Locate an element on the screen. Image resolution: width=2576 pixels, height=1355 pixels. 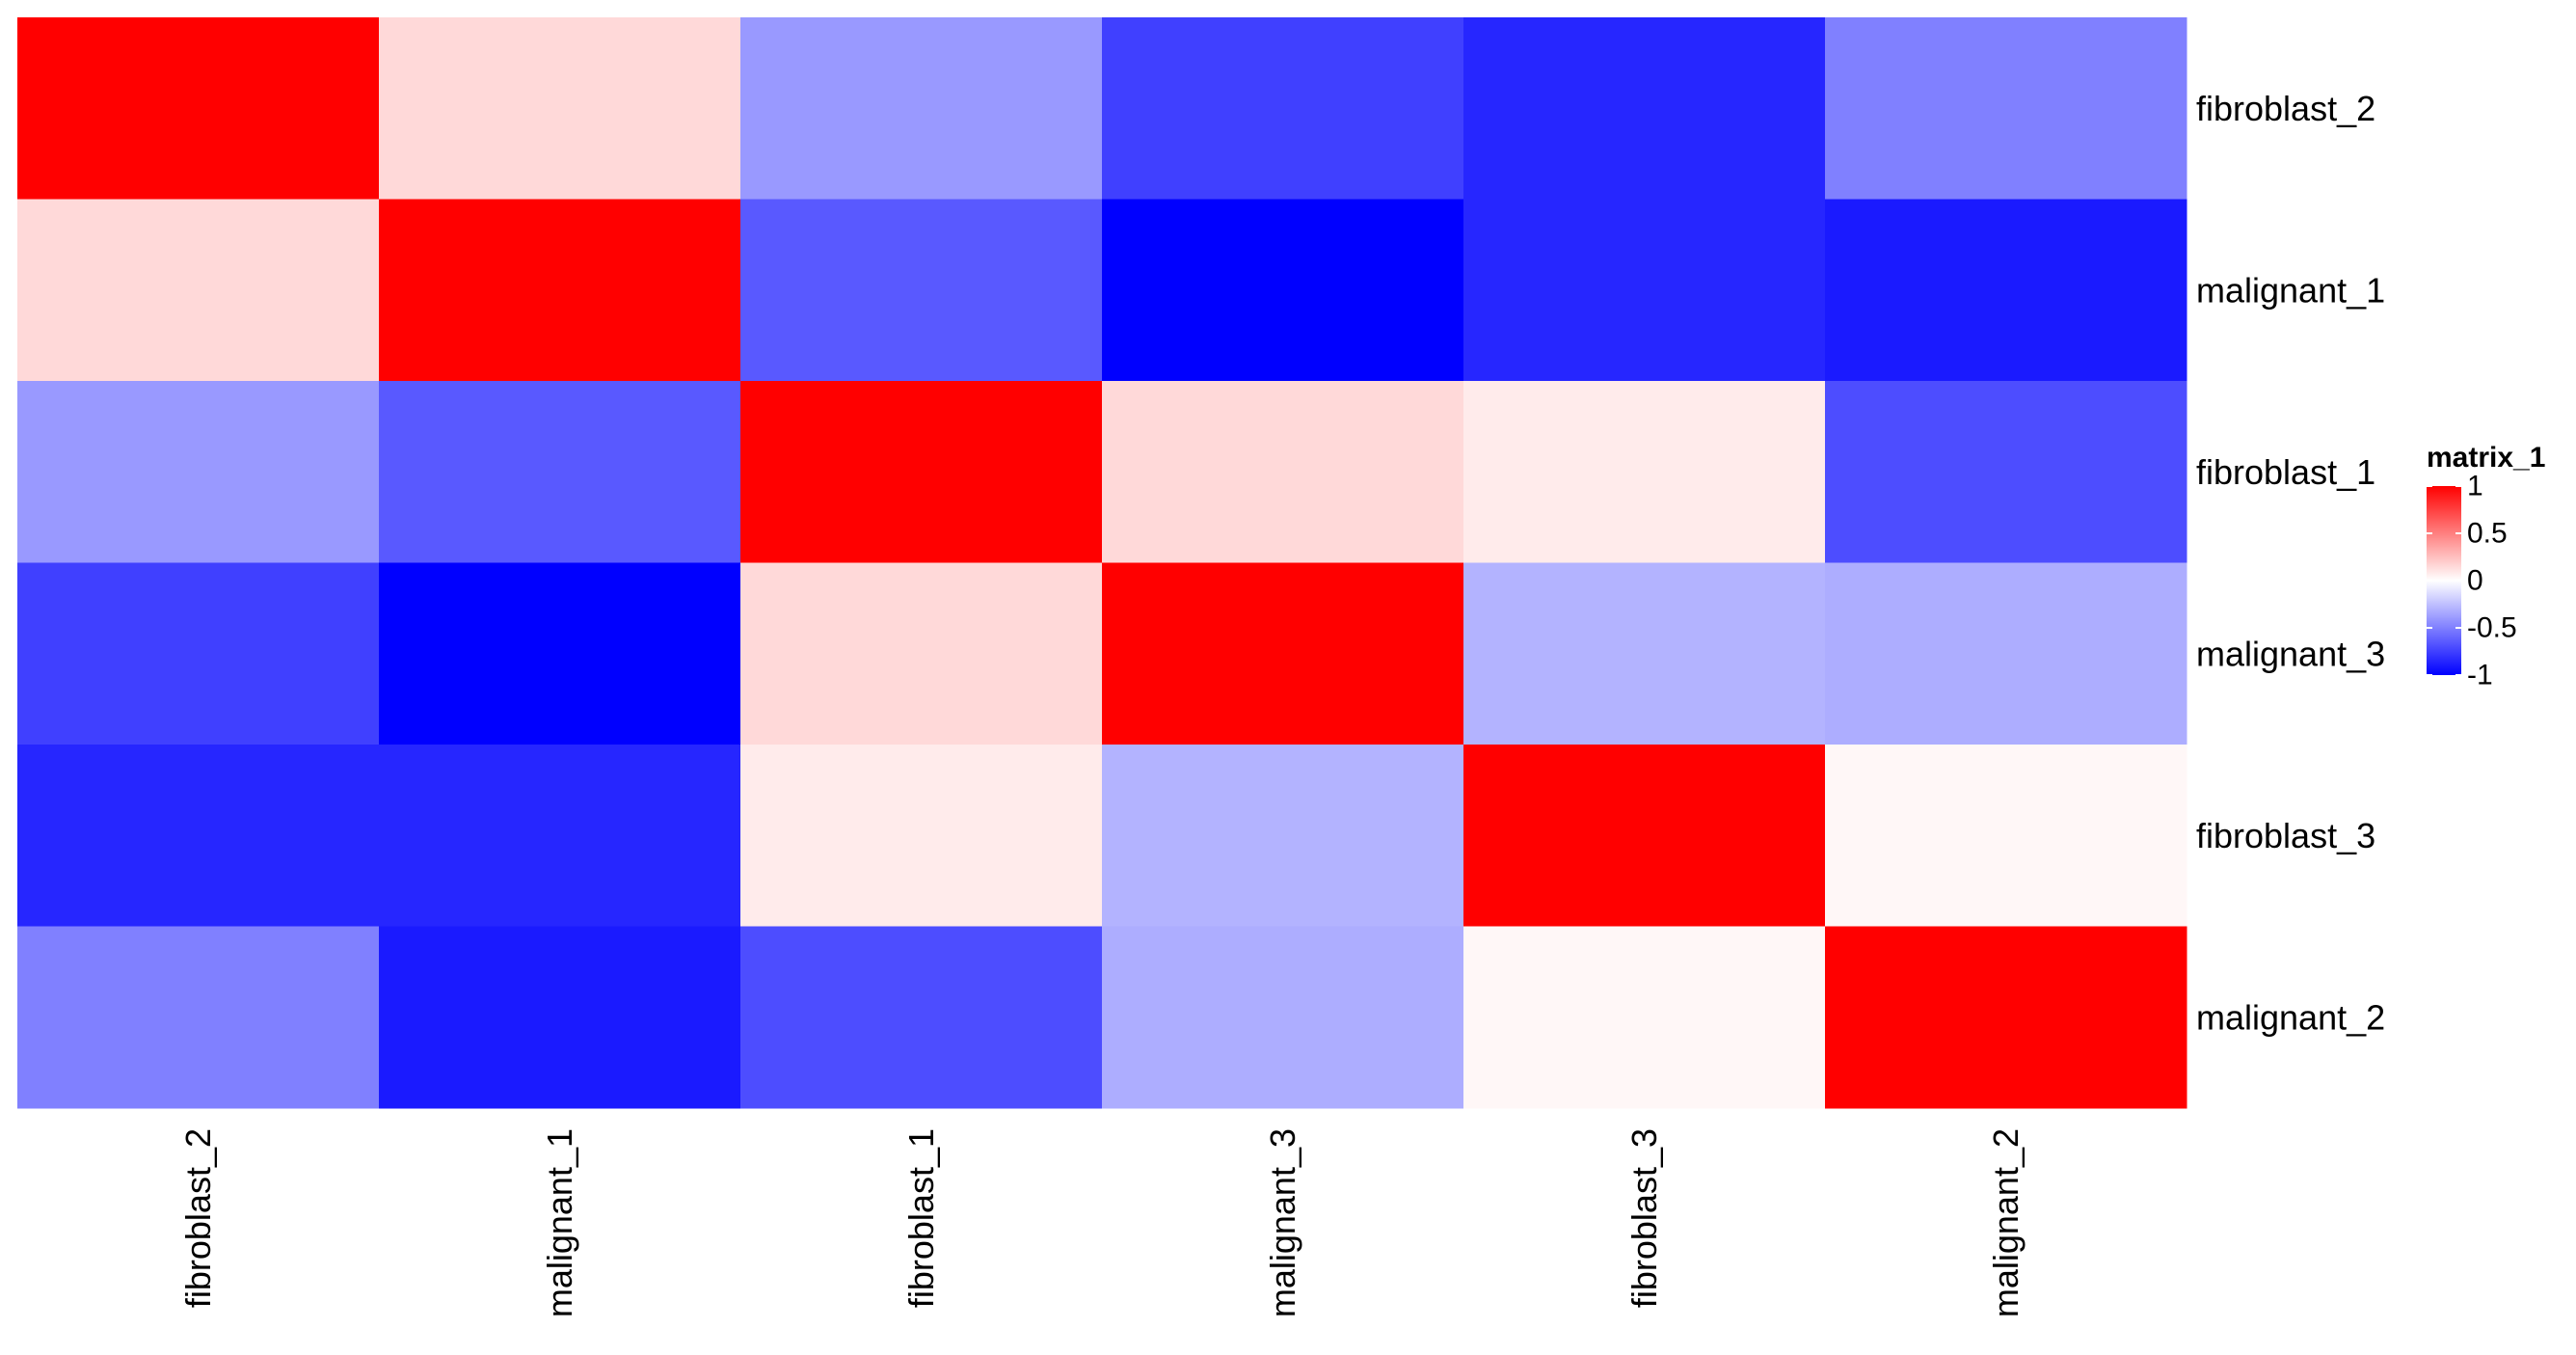
column-label: fibroblast_3 is located at coordinates (1644, 1218).